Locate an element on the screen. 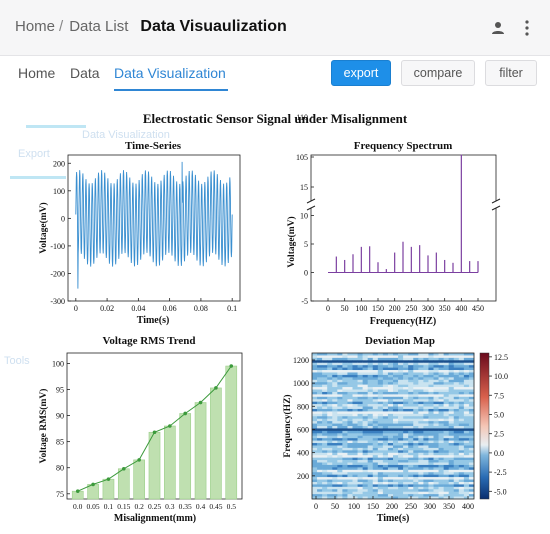 This screenshot has height=534, width=550. breadcrumb-home: Home is located at coordinates (35, 26).